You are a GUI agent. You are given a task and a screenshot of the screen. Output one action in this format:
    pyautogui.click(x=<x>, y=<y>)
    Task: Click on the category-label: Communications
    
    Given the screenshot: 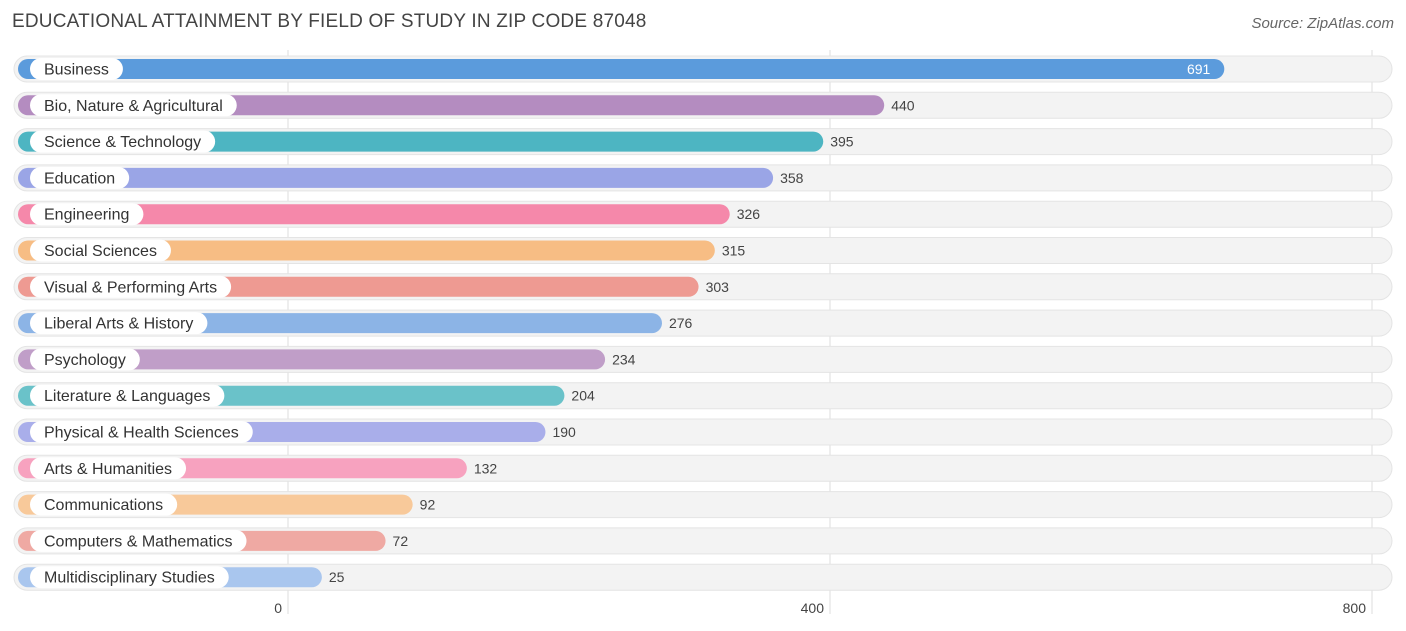 What is the action you would take?
    pyautogui.click(x=103, y=505)
    